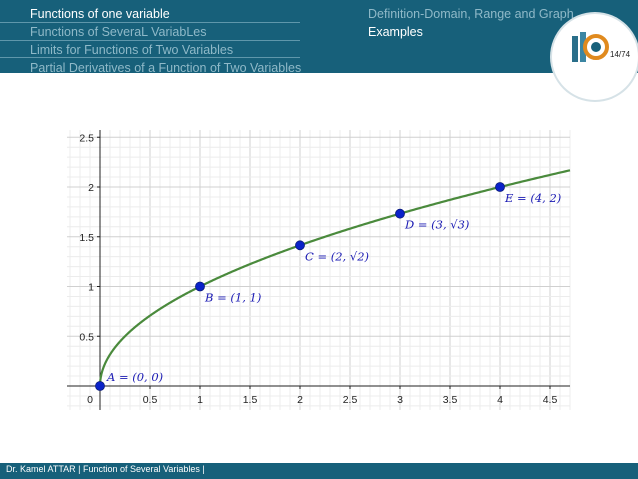 This screenshot has height=479, width=638. I want to click on x-tick-label: 2, so click(300, 400).